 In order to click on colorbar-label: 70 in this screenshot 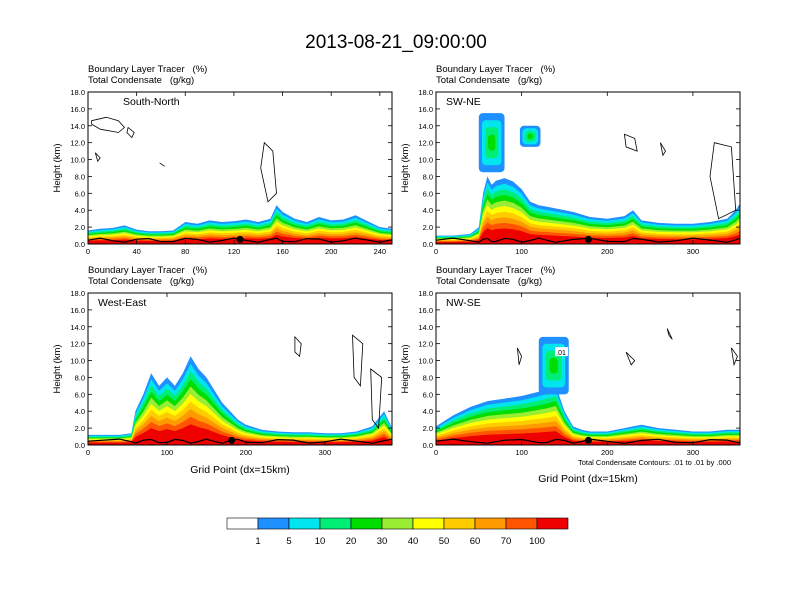, I will do `click(506, 541)`.